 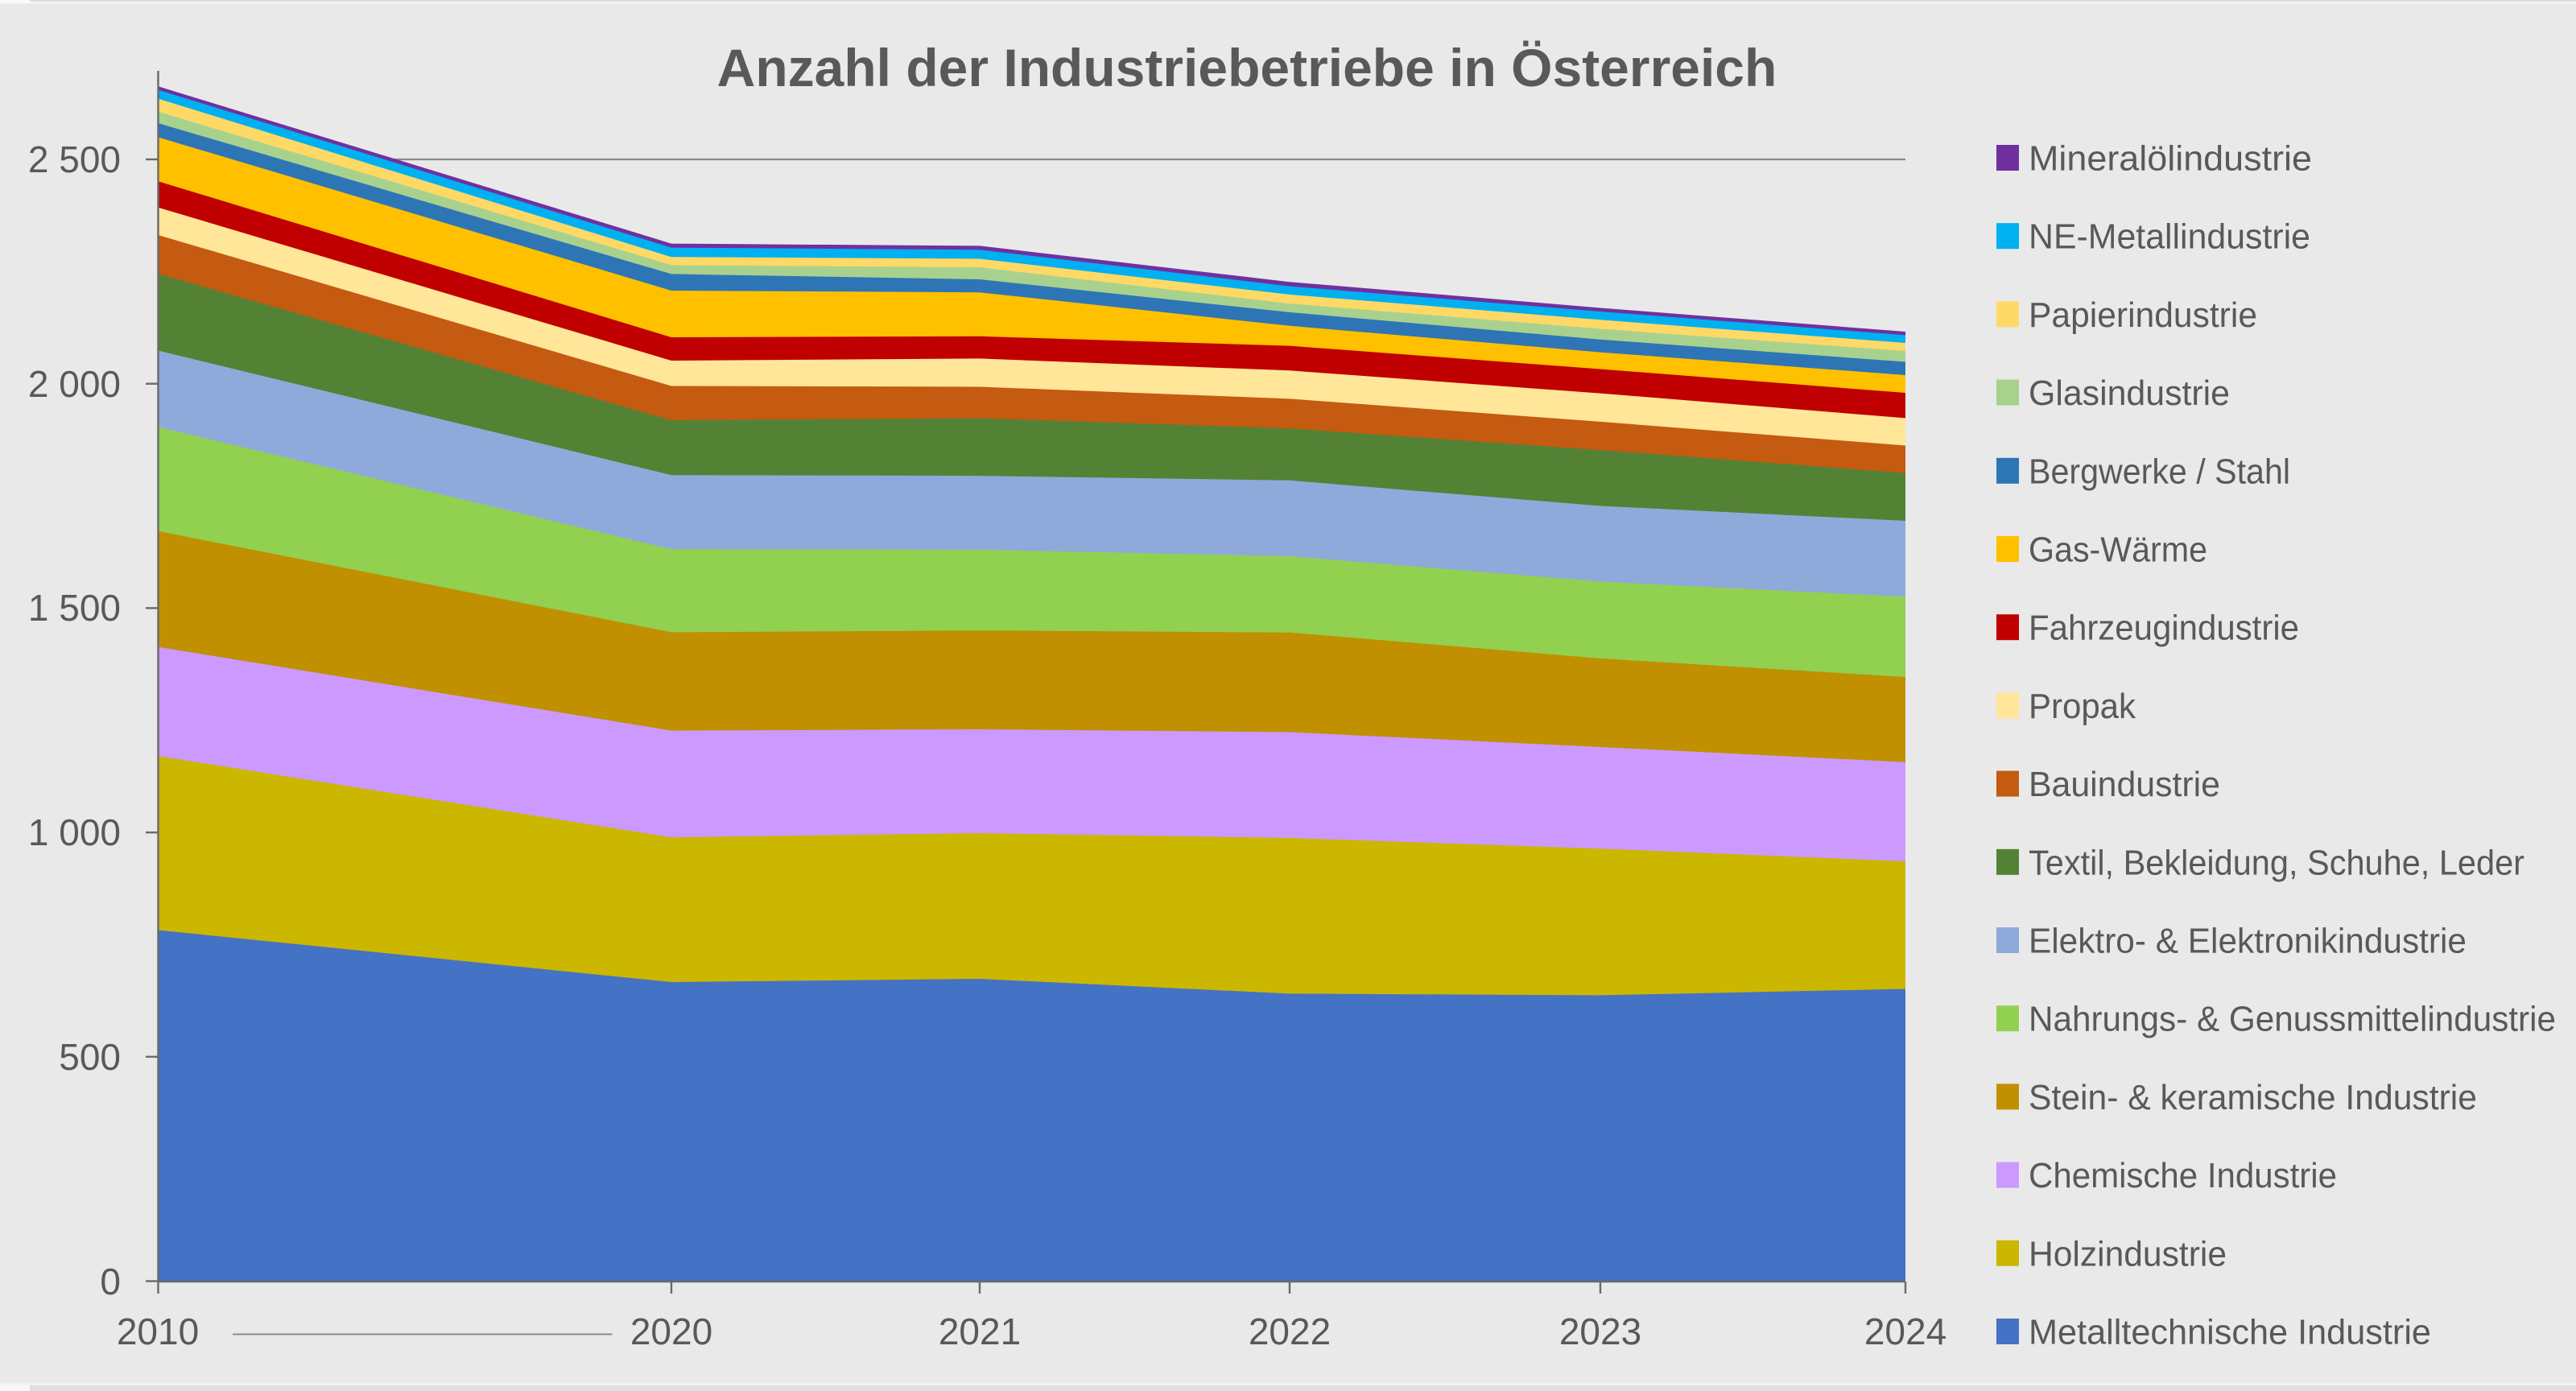 I want to click on svg-text: 2 000, so click(x=74, y=384).